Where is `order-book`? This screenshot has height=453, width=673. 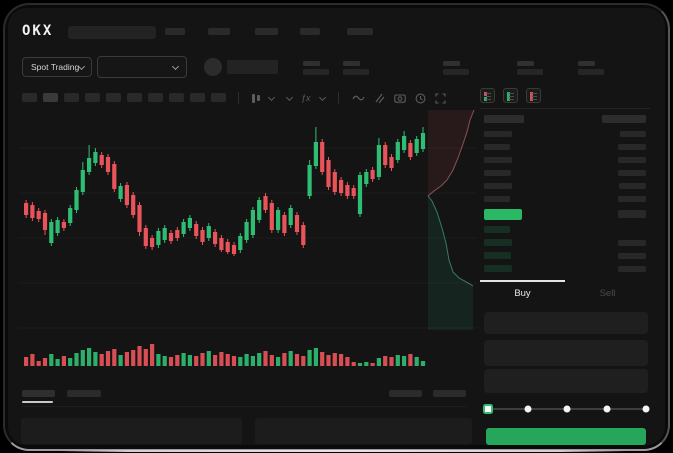
order-book is located at coordinates (565, 181).